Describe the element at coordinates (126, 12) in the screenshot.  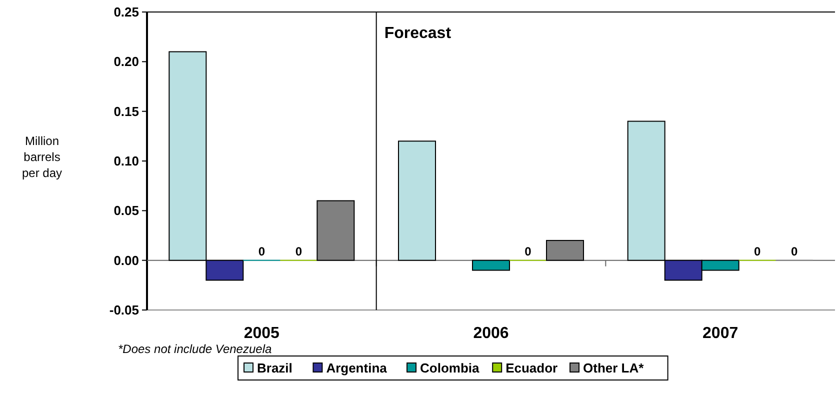
I see `y-tick-label: 0.25` at that location.